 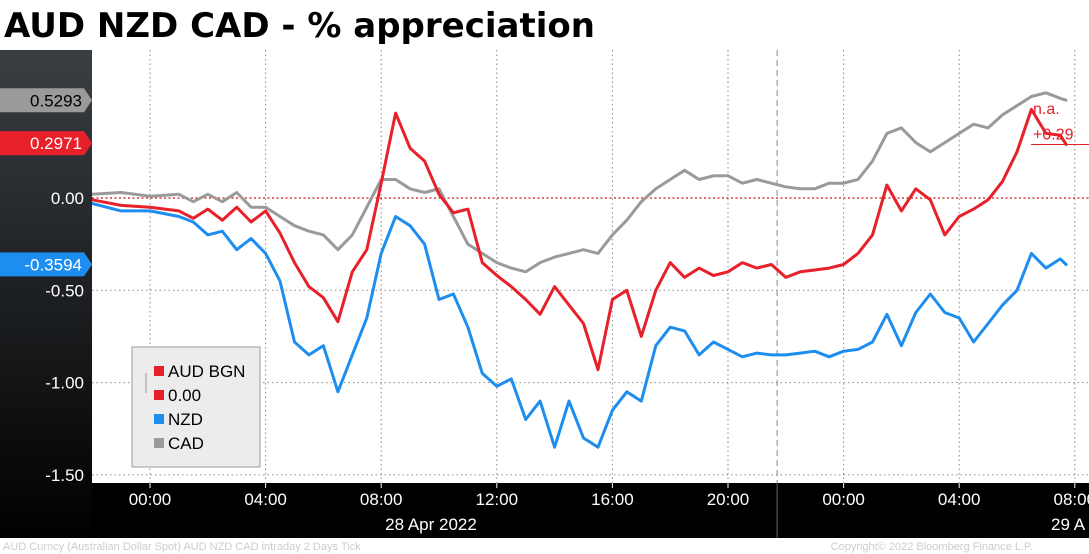 What do you see at coordinates (64, 475) in the screenshot?
I see `y-tick-label: -1.50` at bounding box center [64, 475].